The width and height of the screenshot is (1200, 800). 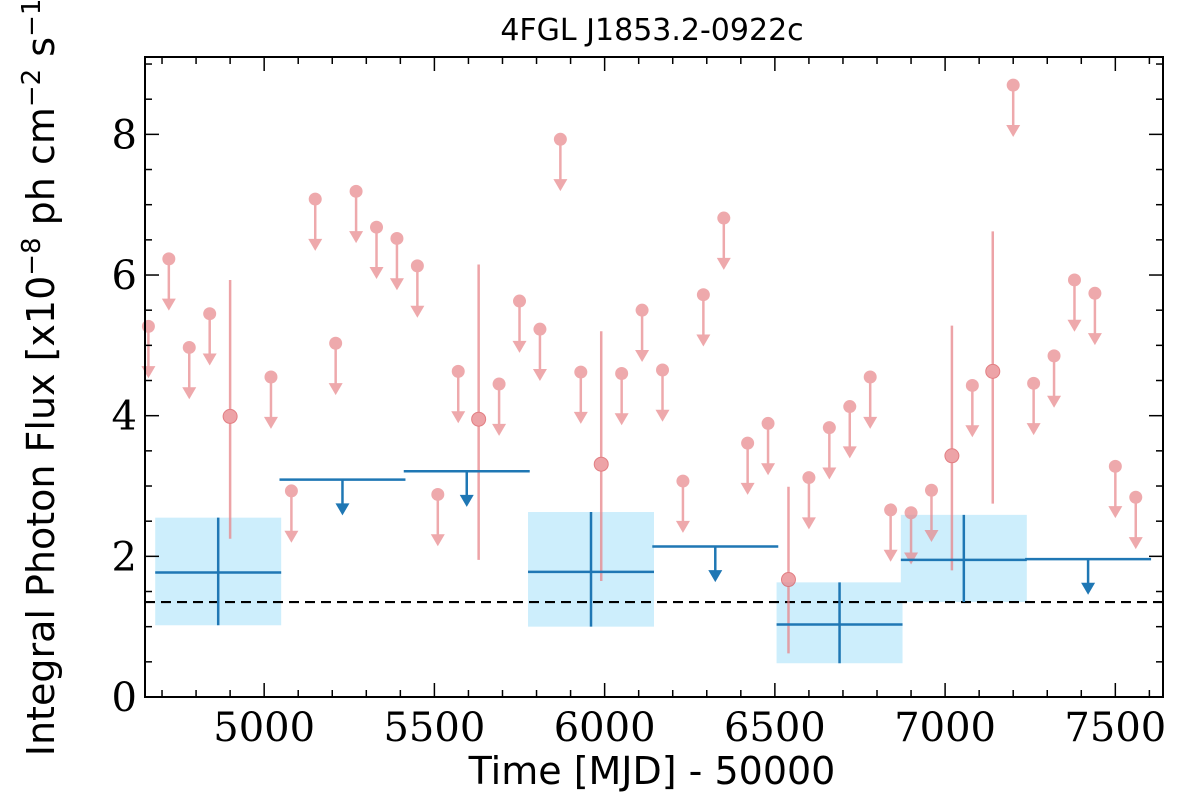 What do you see at coordinates (652, 771) in the screenshot?
I see `x-axis-label: Time [MJD] - 50000` at bounding box center [652, 771].